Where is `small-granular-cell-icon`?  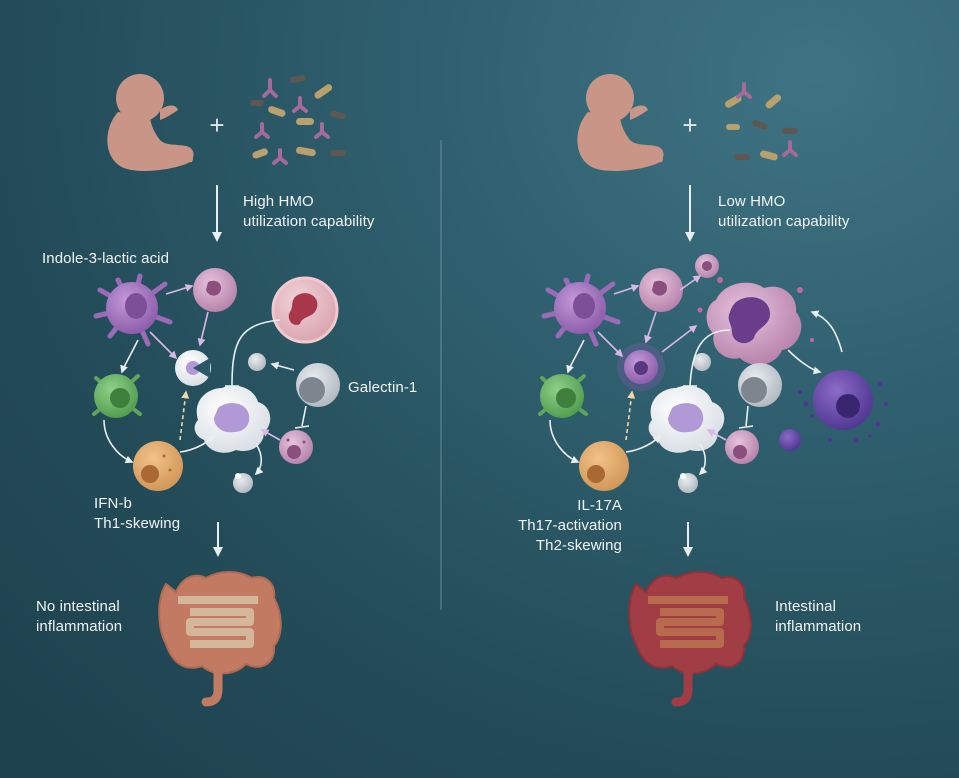
small-granular-cell-icon is located at coordinates (707, 266).